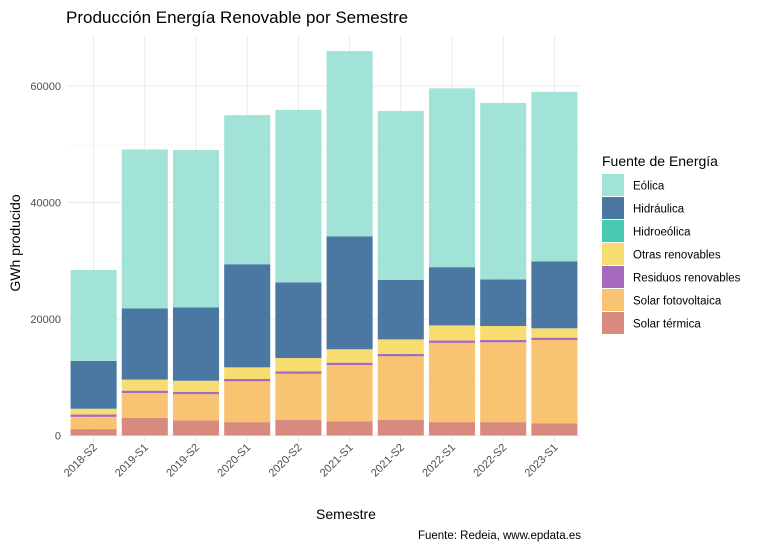 This screenshot has height=547, width=765. Describe the element at coordinates (490, 461) in the screenshot. I see `x-tick-label: 2022-S2` at that location.